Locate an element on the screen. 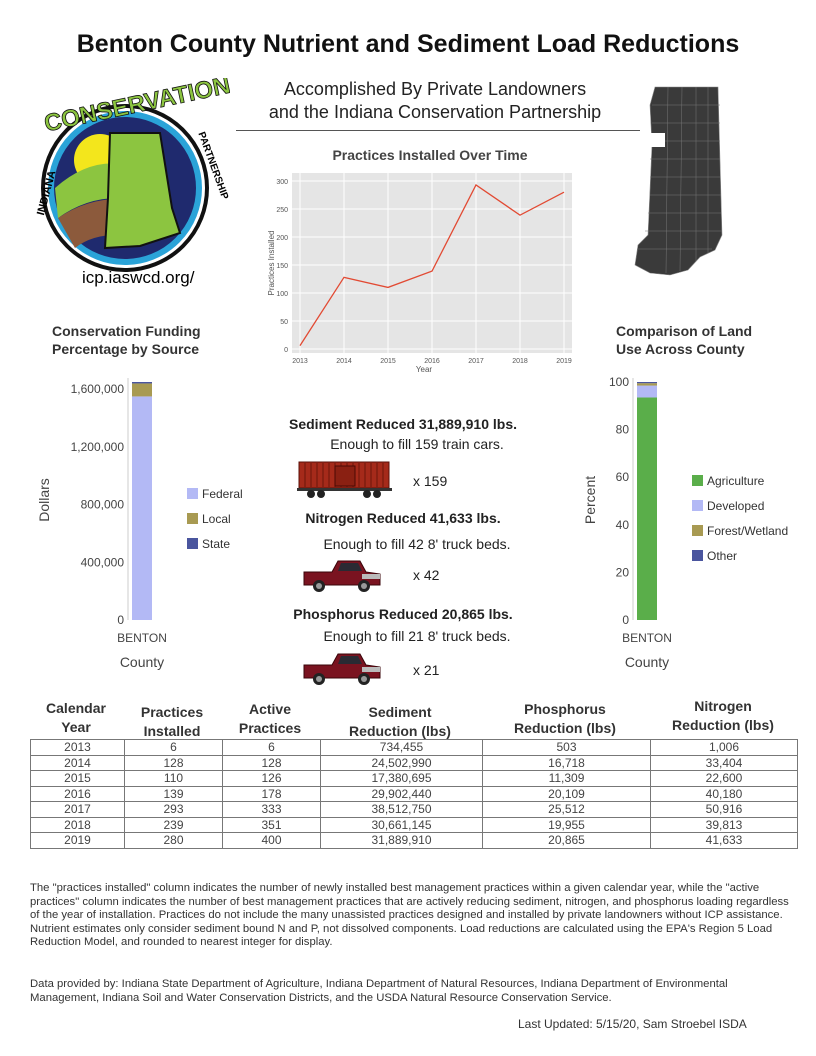  table-cell: 400 is located at coordinates (271, 840).